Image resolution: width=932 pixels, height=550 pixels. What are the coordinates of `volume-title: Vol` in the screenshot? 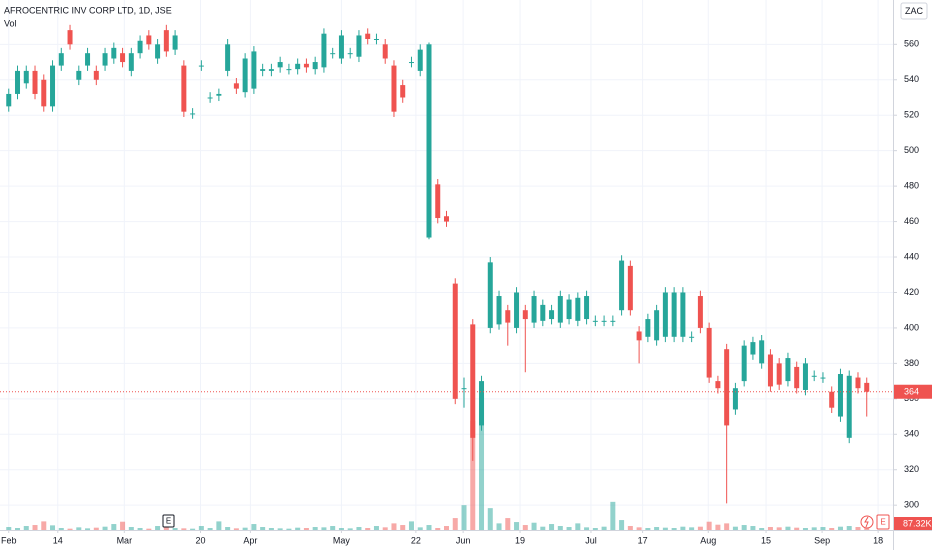 It's located at (10, 23).